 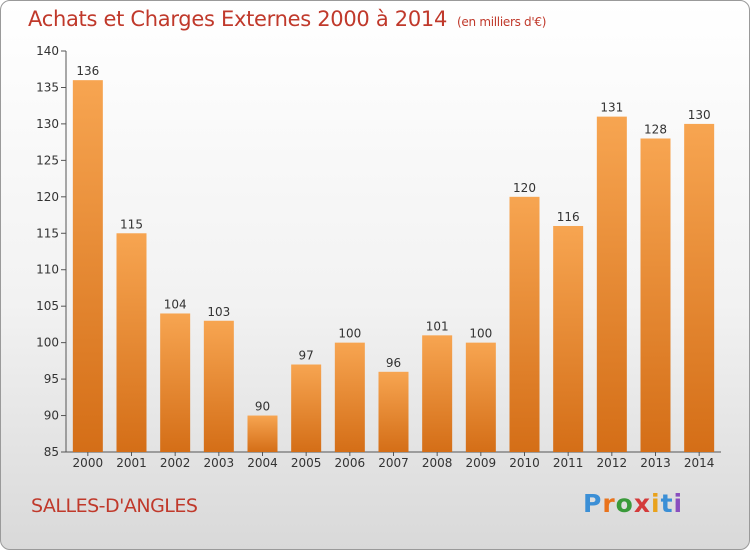 What do you see at coordinates (218, 312) in the screenshot?
I see `data-label: 103` at bounding box center [218, 312].